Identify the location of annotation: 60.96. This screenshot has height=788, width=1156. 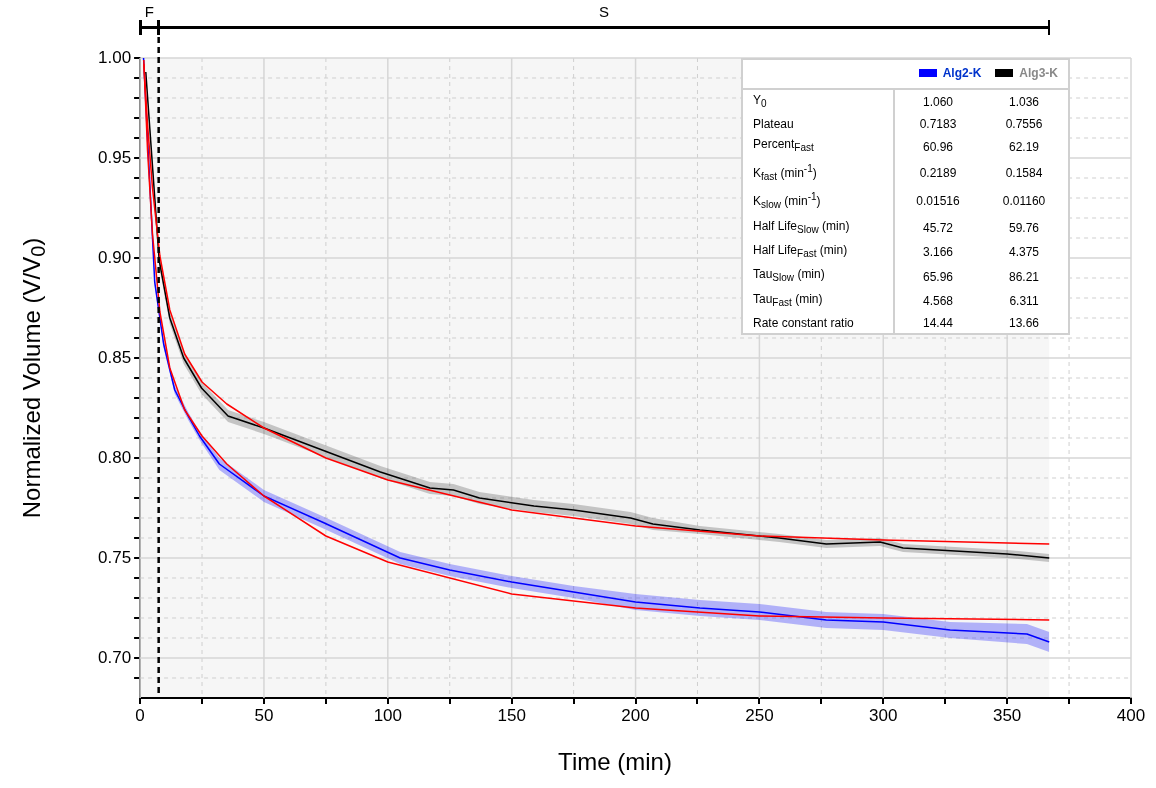
(938, 147).